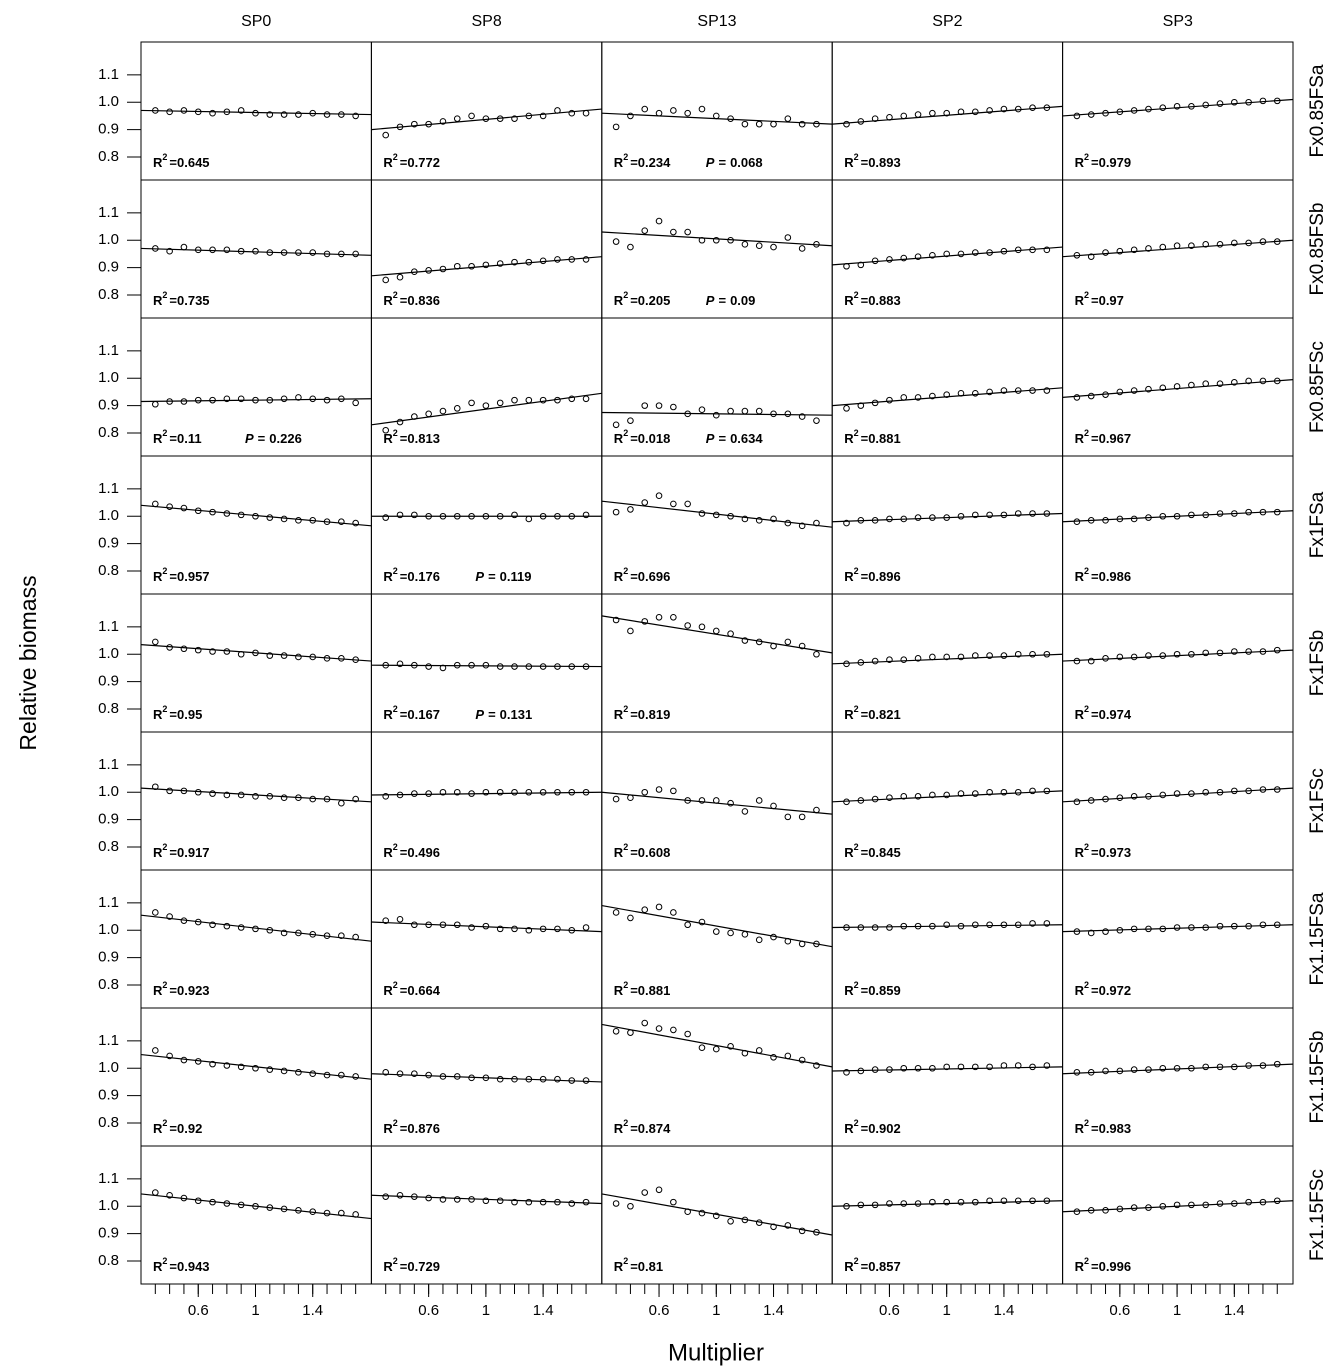  I want to click on r2-label: R2 =0.881, so click(642, 989).